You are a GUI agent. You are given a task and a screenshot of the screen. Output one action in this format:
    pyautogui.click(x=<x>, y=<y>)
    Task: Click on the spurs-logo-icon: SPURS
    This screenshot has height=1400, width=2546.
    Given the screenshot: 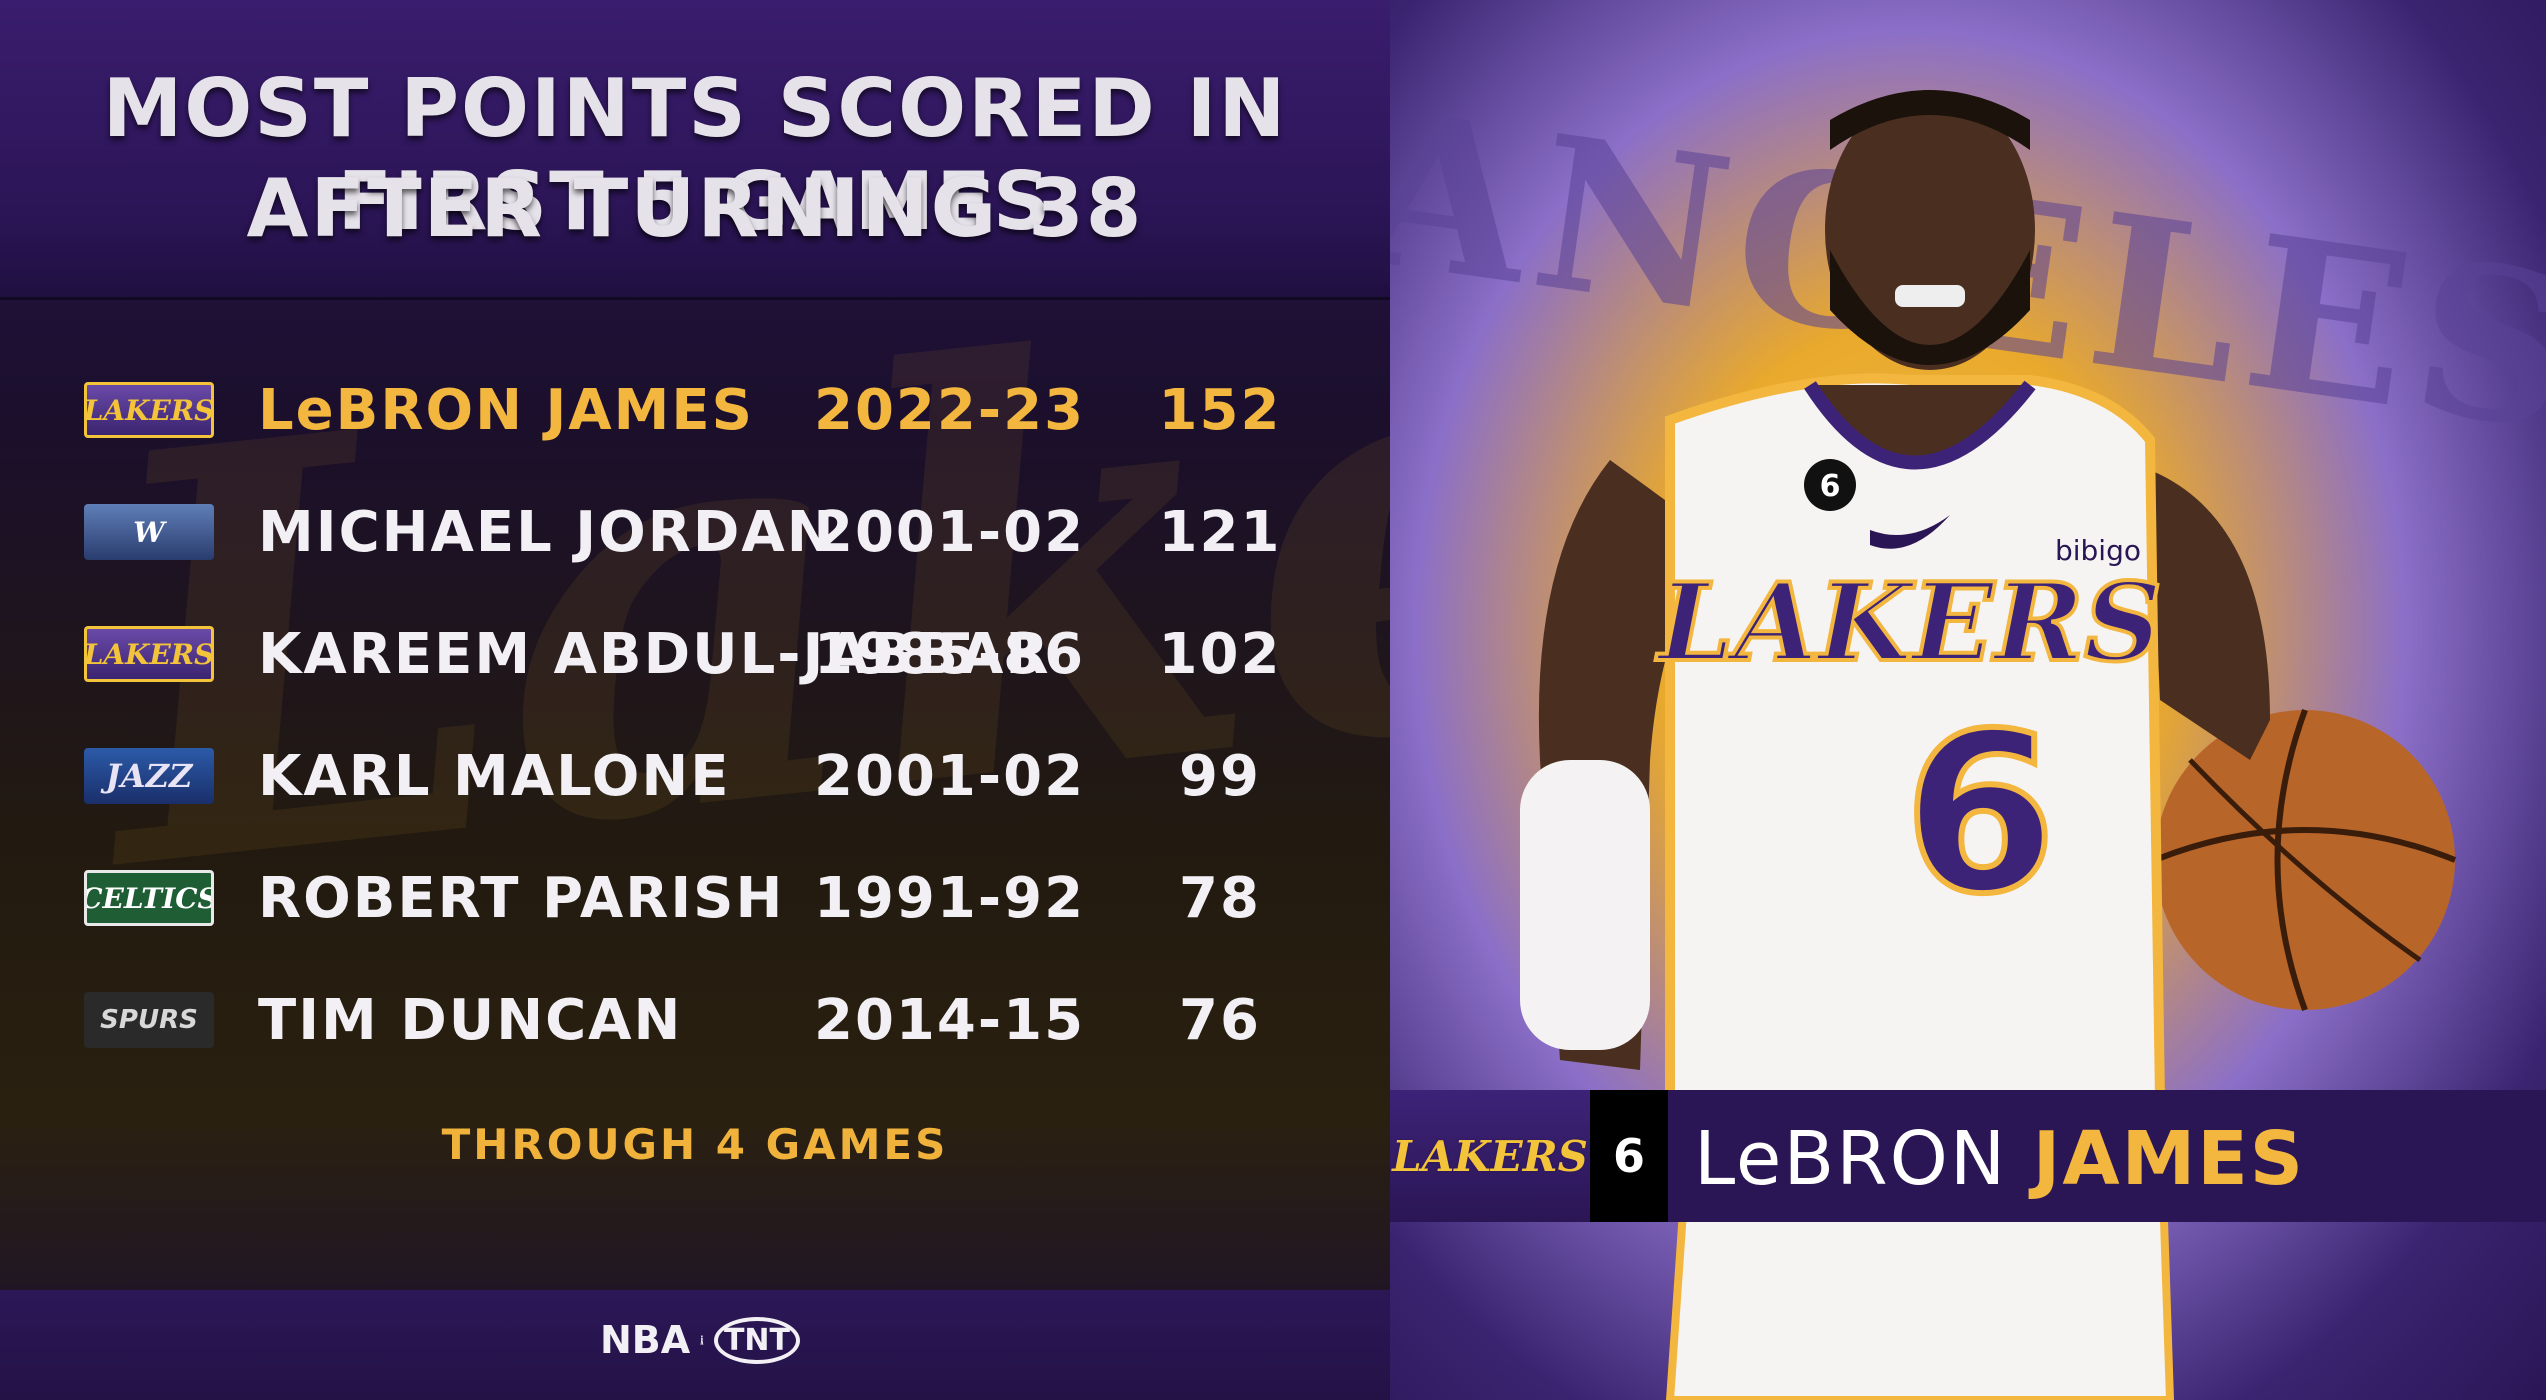 What is the action you would take?
    pyautogui.click(x=149, y=1020)
    